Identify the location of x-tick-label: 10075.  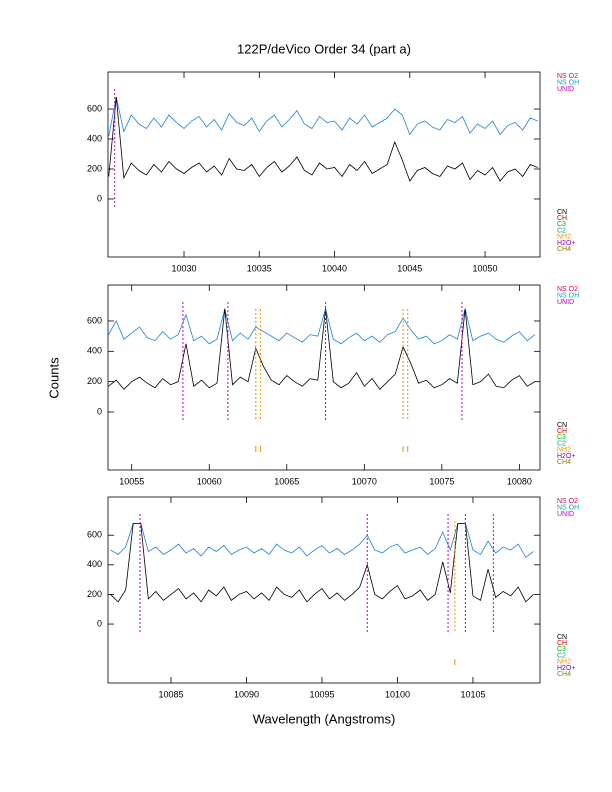
(441, 481).